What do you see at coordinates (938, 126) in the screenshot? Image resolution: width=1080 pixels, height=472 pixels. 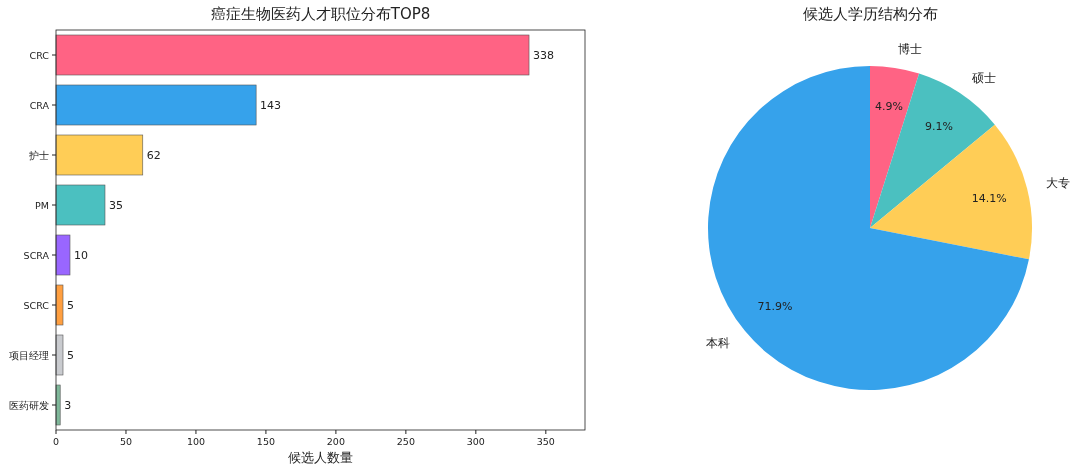 I see `data-label: 9.1%` at bounding box center [938, 126].